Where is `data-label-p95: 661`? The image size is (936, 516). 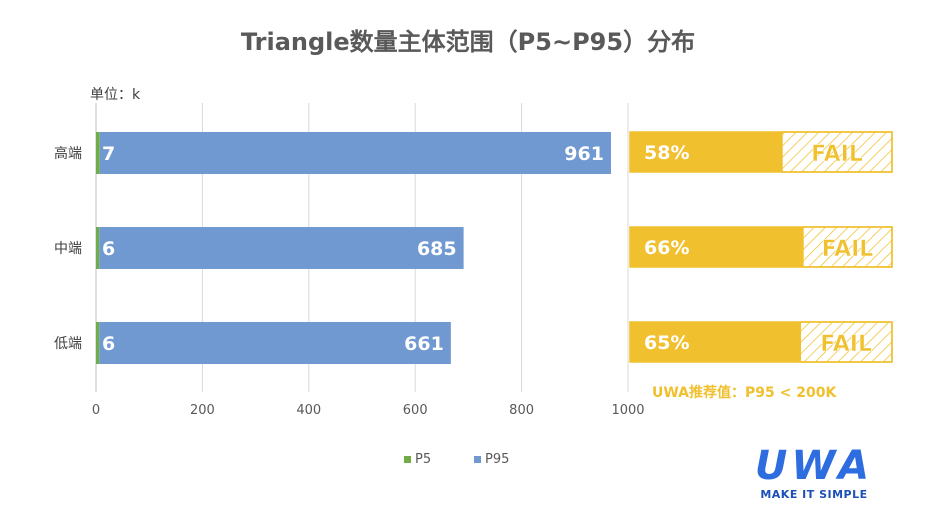 data-label-p95: 661 is located at coordinates (424, 344).